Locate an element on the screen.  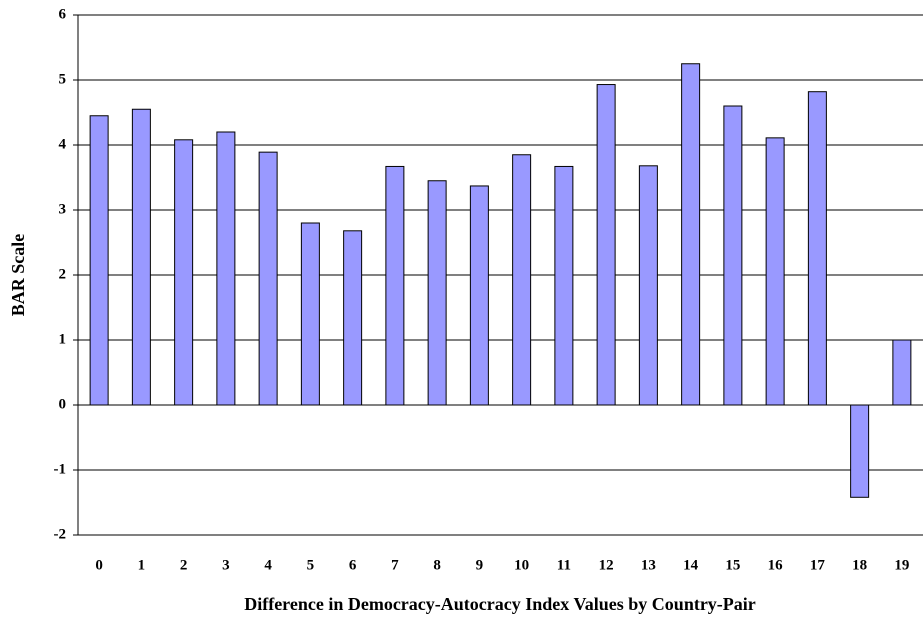
y-tick-label: 5 is located at coordinates (63, 79).